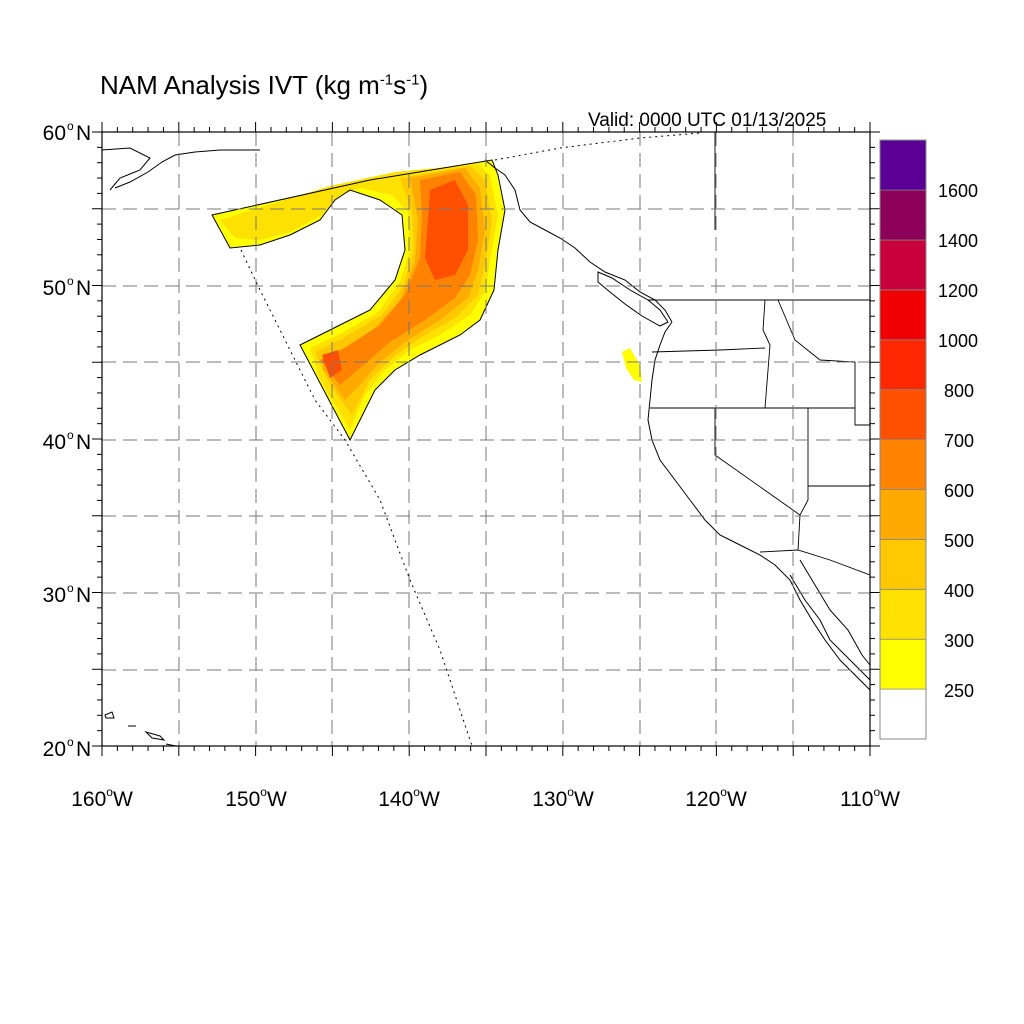 Image resolution: width=1024 pixels, height=1024 pixels. Describe the element at coordinates (959, 641) in the screenshot. I see `cb-label-300: 300` at that location.